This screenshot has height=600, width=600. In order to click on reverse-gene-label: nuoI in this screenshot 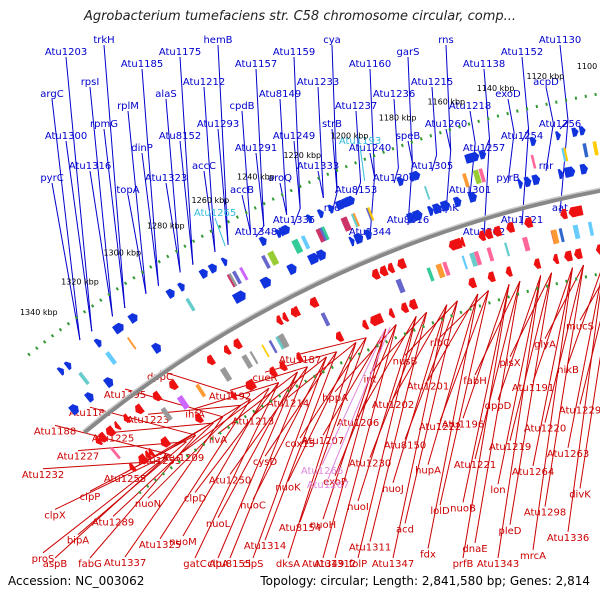, I will do `click(358, 507)`.